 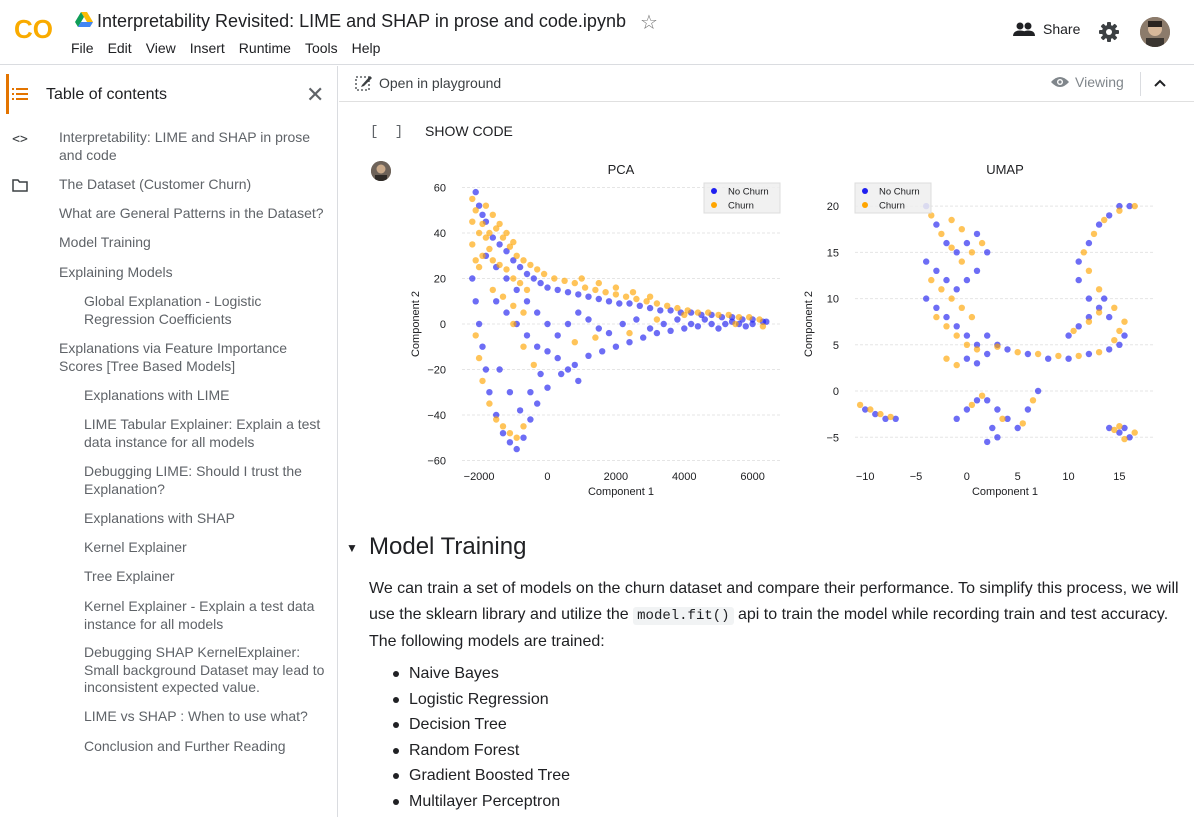 What do you see at coordinates (82, 48) in the screenshot?
I see `menu-file: File` at bounding box center [82, 48].